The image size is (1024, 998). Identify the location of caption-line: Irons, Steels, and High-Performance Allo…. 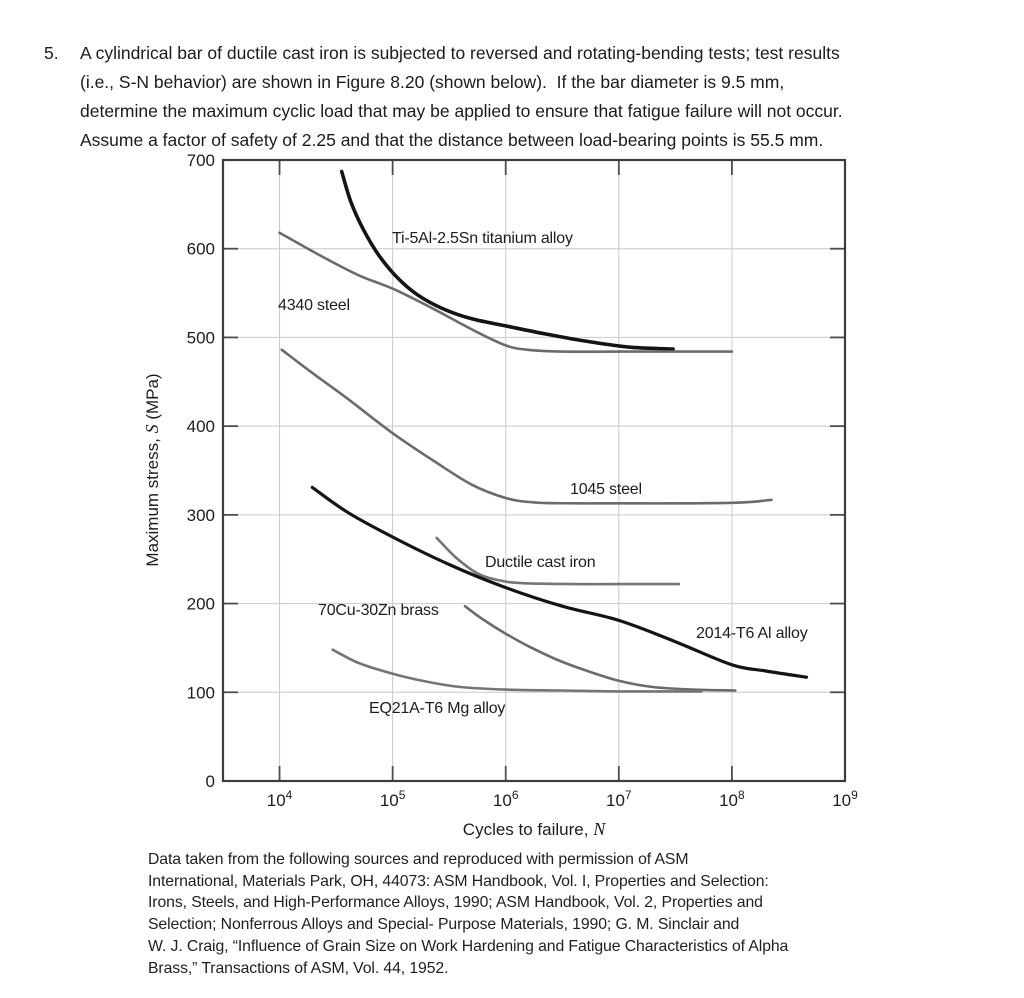
(455, 903).